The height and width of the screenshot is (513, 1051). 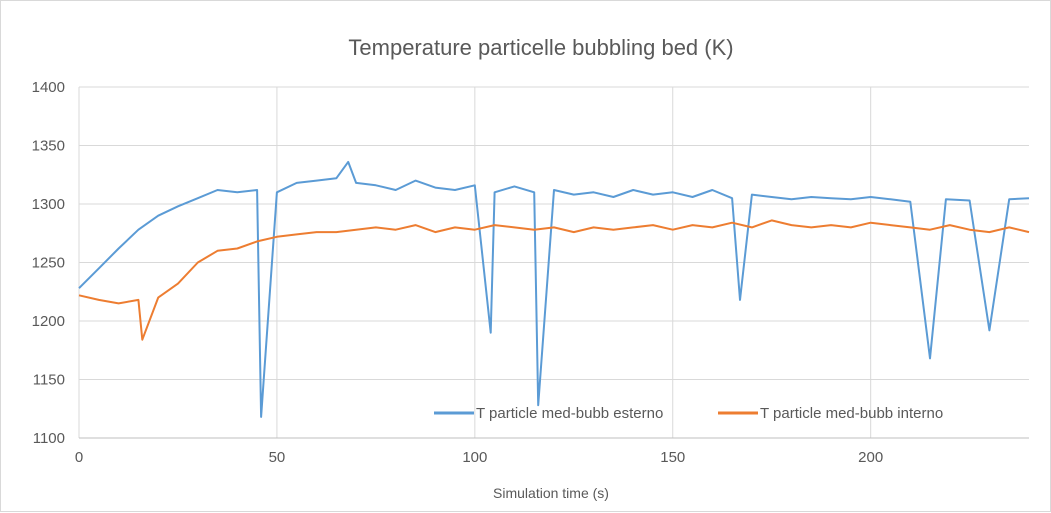 I want to click on y-tick-label: 1200, so click(x=48, y=321).